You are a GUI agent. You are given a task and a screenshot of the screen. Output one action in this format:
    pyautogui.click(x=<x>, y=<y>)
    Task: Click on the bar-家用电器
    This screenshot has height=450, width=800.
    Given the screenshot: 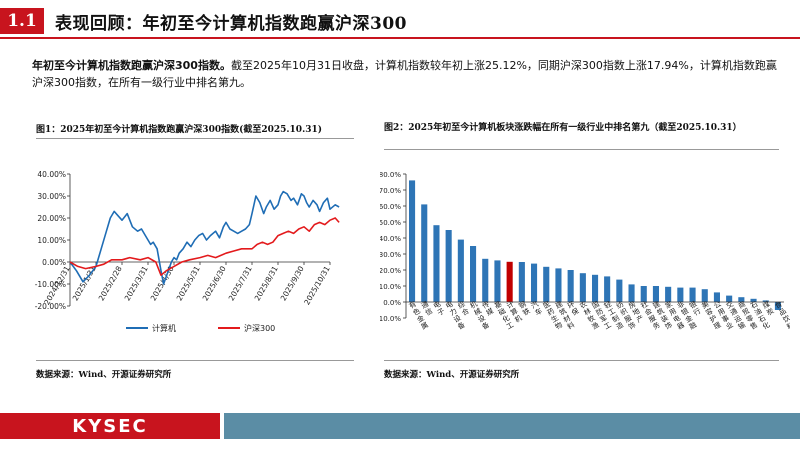 What is the action you would take?
    pyautogui.click(x=668, y=294)
    